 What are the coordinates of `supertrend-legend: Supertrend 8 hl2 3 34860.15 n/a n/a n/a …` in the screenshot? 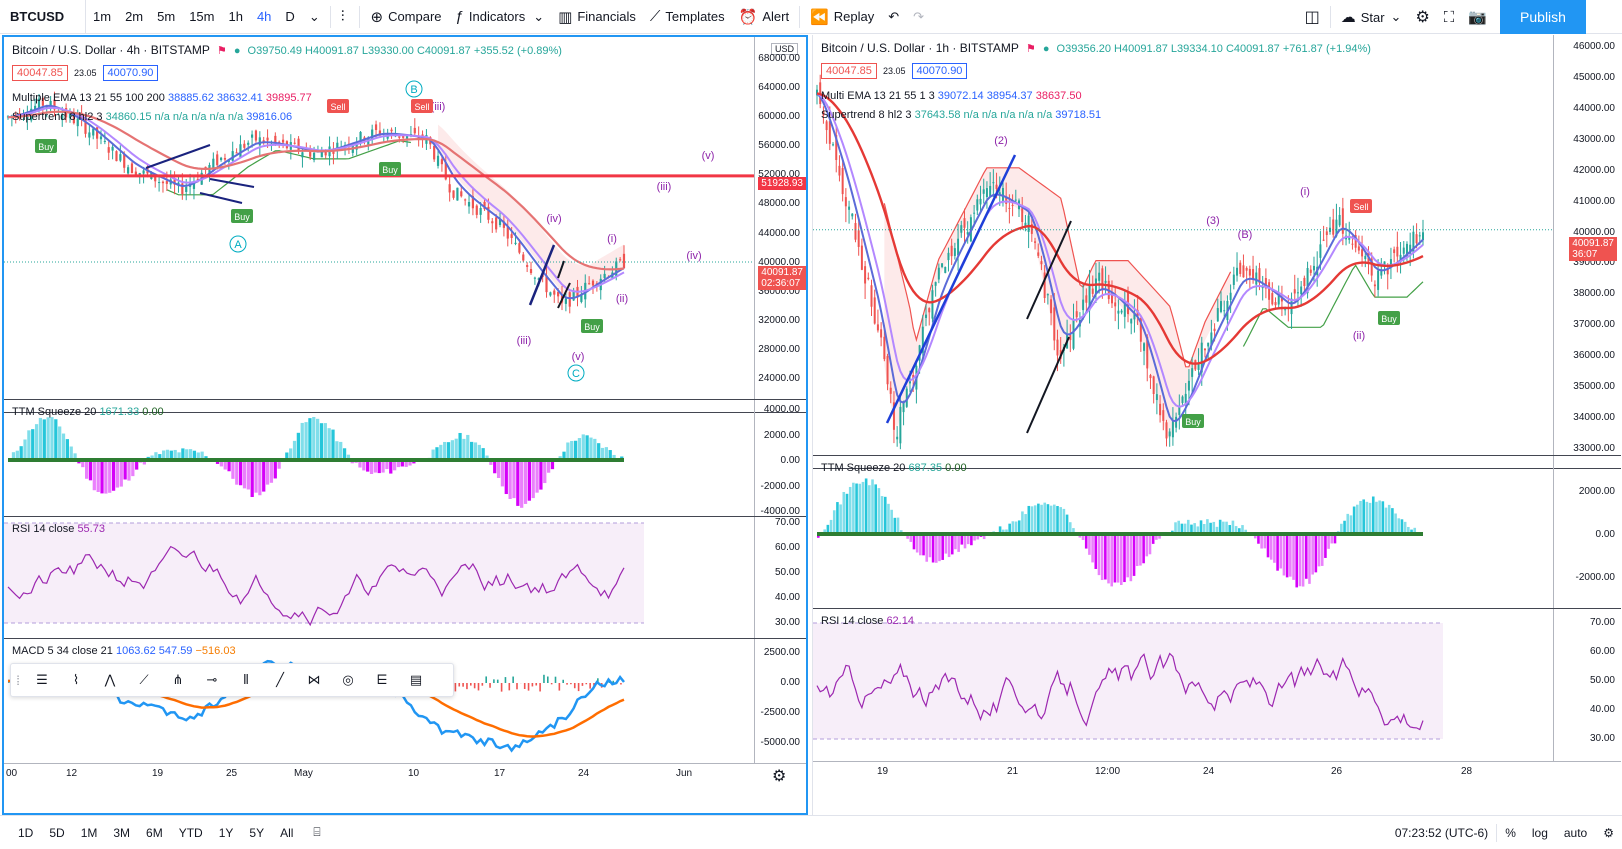 It's located at (152, 117).